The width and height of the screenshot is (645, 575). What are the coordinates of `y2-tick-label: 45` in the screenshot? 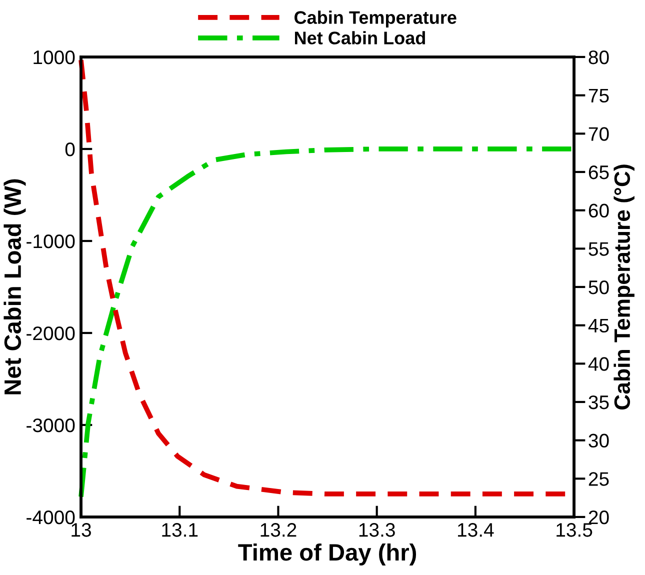 It's located at (598, 325).